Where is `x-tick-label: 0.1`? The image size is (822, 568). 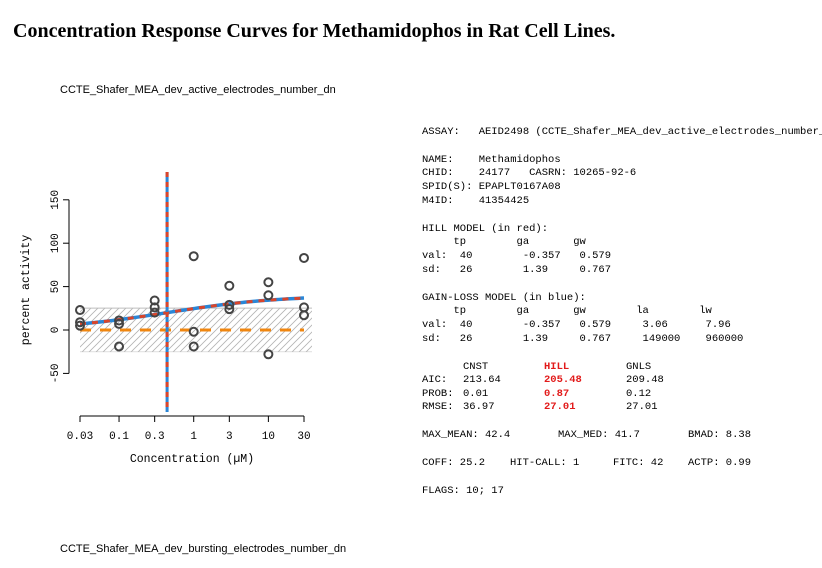 x-tick-label: 0.1 is located at coordinates (119, 437).